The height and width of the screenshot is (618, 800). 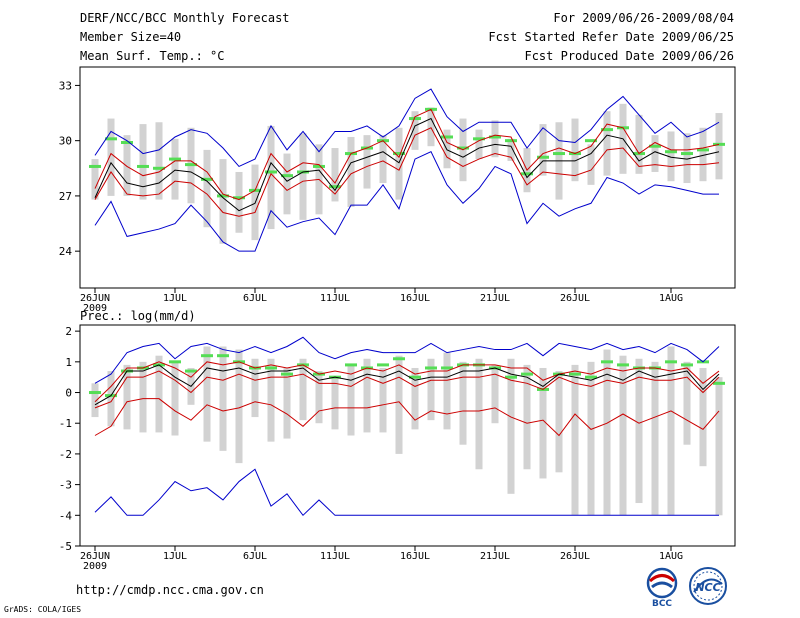 I want to click on y-tick-label: -4, so click(x=66, y=515).